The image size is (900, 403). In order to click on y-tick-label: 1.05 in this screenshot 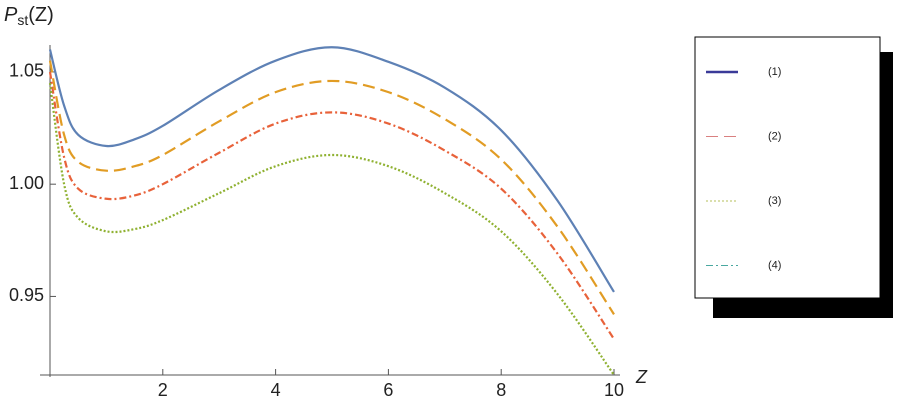, I will do `click(26, 71)`.